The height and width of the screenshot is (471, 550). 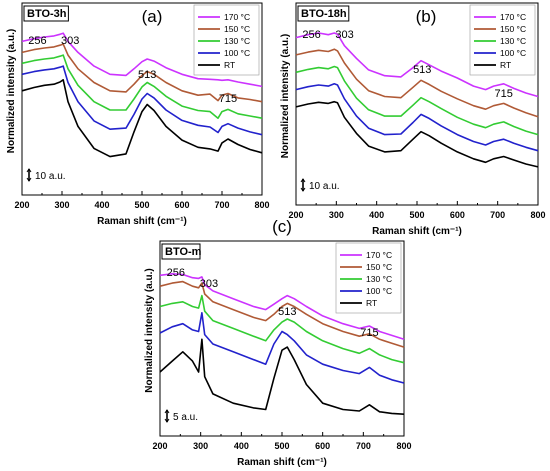 What do you see at coordinates (183, 252) in the screenshot?
I see `sample-label: BTO-m` at bounding box center [183, 252].